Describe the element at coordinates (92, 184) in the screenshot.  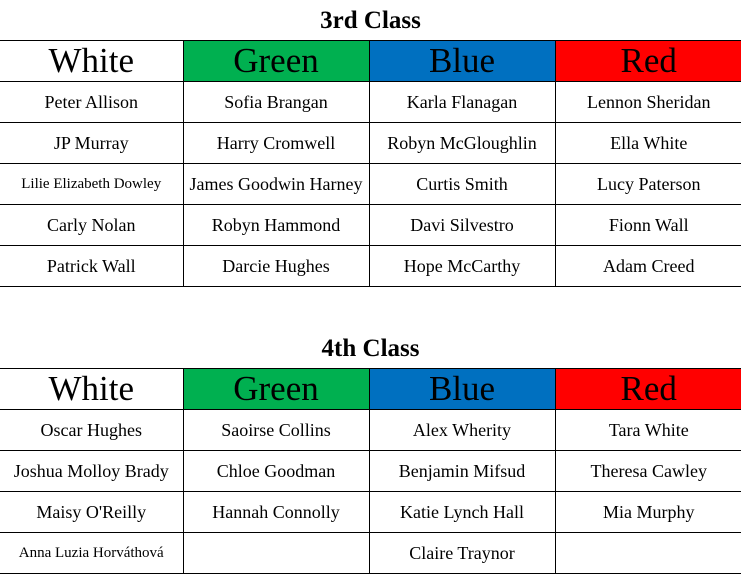
I see `student-name-cell: Lilie Elizabeth Dowley` at that location.